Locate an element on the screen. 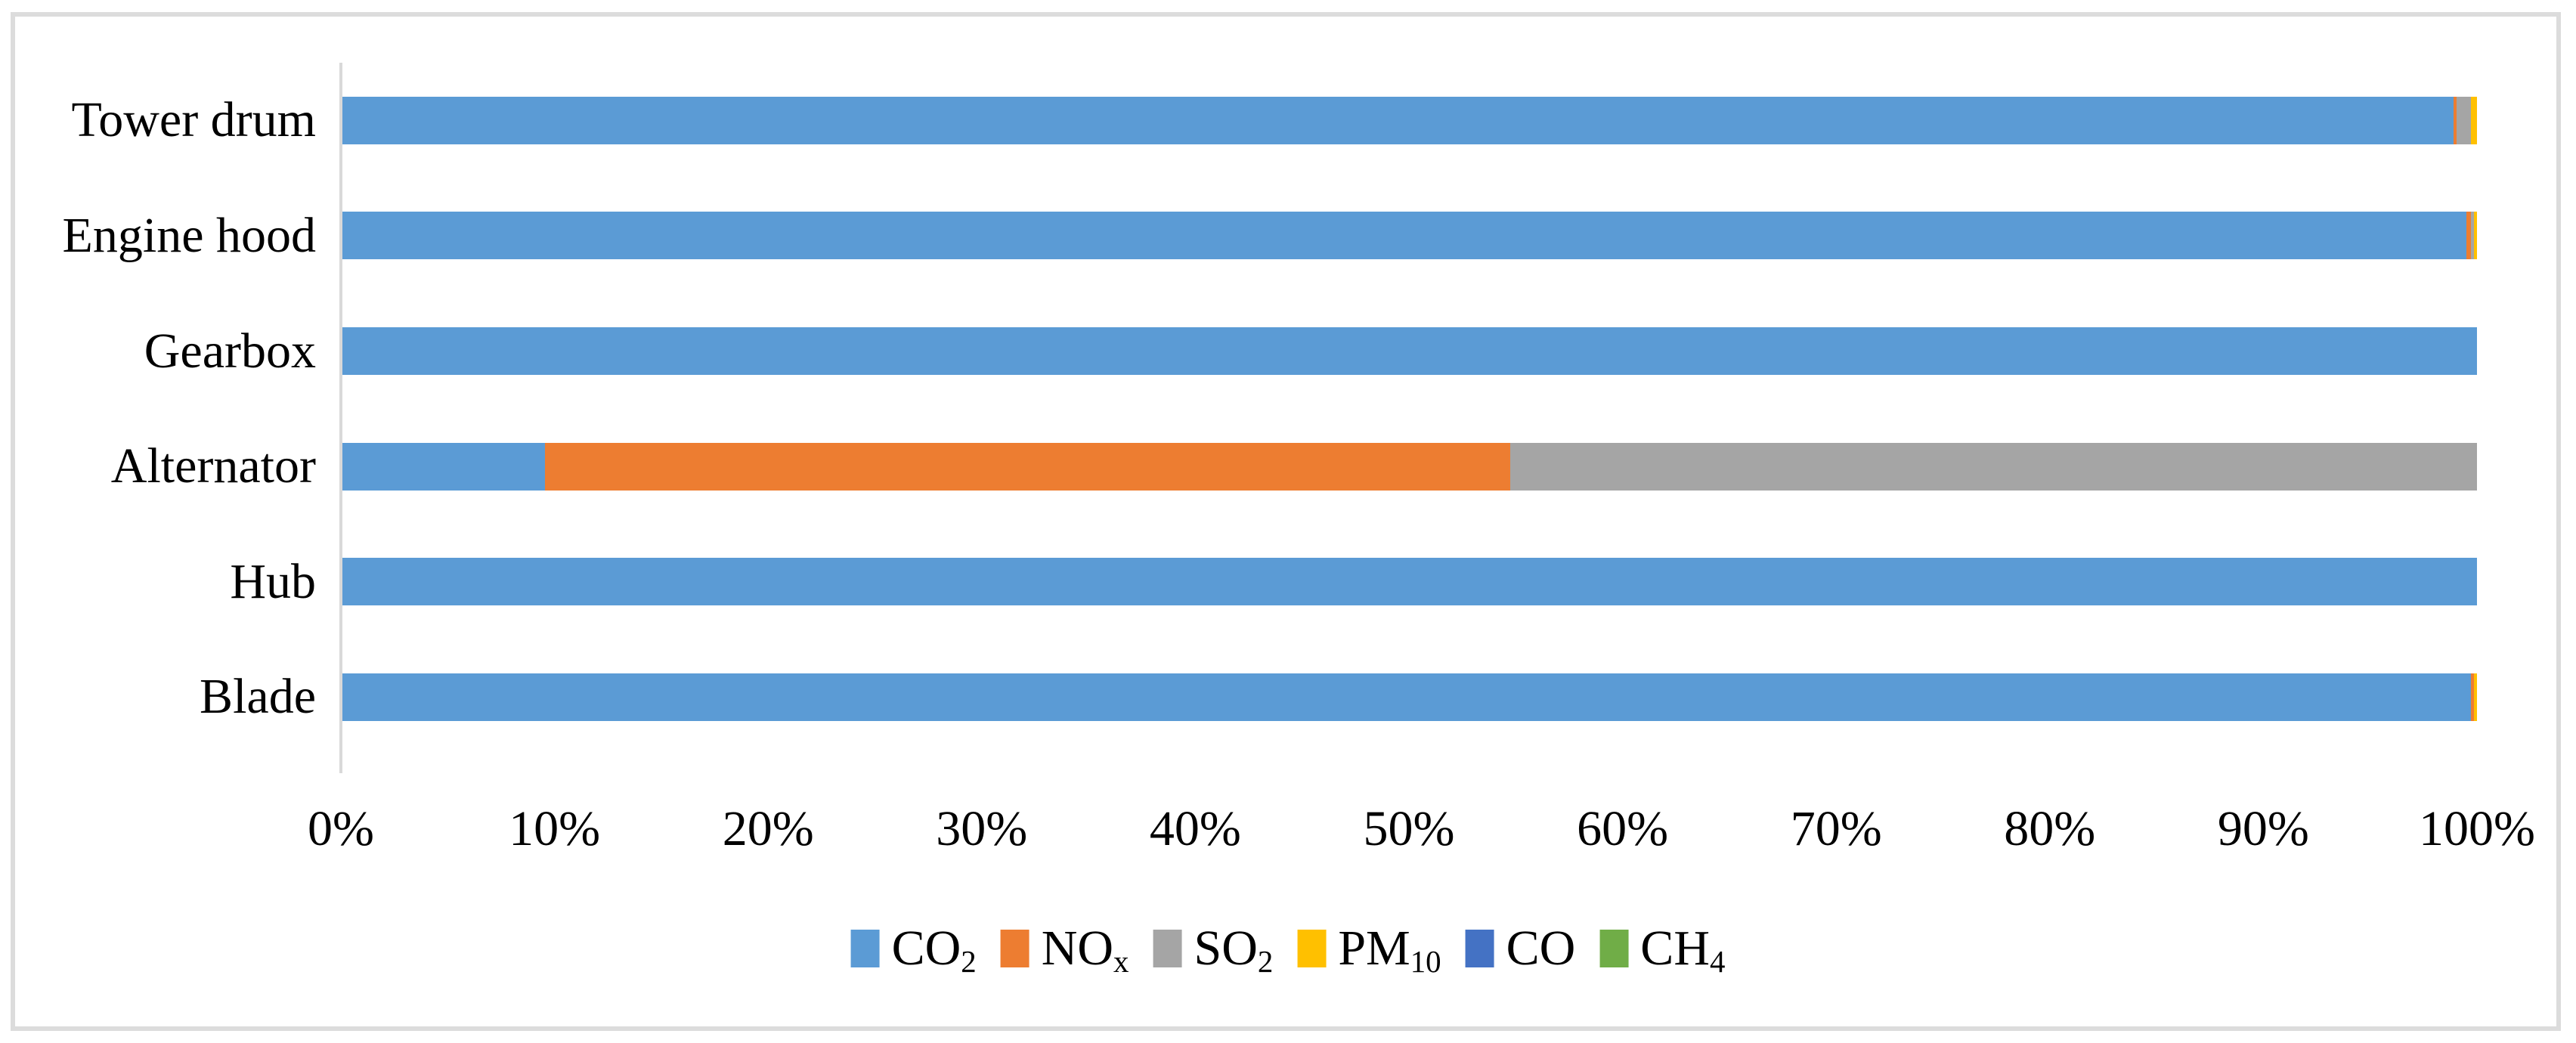  legend-swatch-pm10 is located at coordinates (1312, 948).